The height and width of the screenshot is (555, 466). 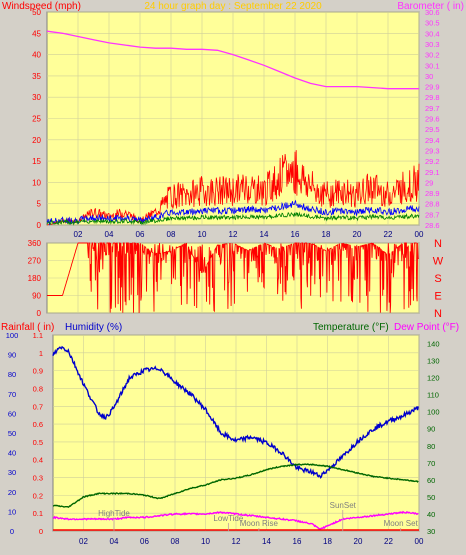 What do you see at coordinates (431, 446) in the screenshot?
I see `temperature-tick-label: 80` at bounding box center [431, 446].